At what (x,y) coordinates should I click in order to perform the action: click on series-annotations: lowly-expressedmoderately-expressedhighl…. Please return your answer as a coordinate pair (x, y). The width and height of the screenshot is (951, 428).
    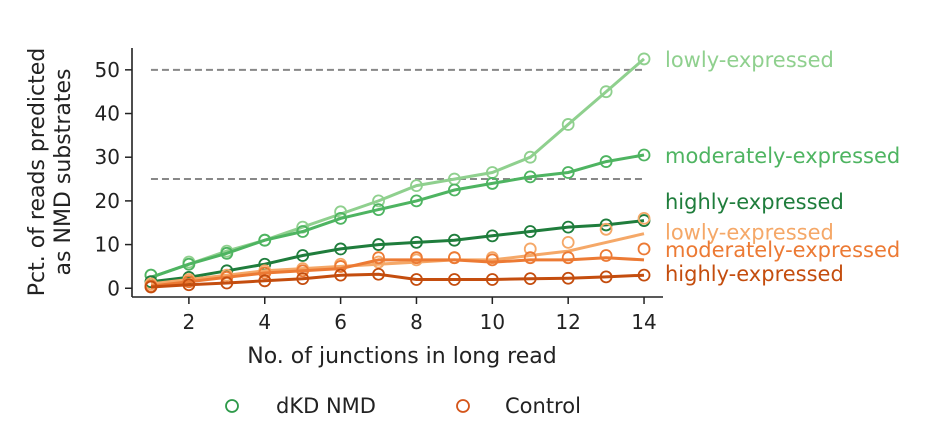
    Looking at the image, I should click on (782, 167).